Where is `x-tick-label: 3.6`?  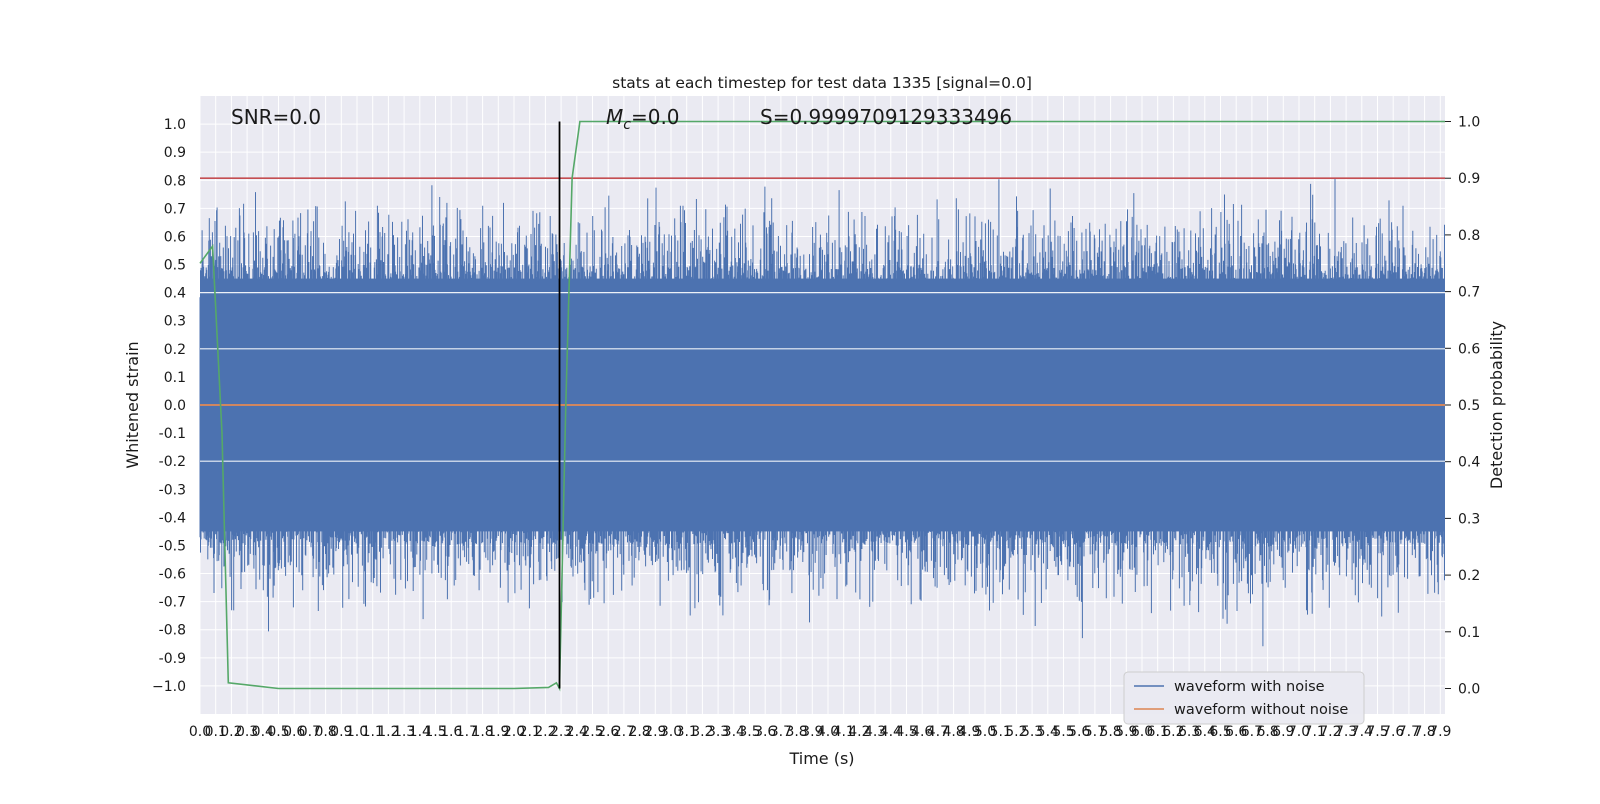
x-tick-label: 3.6 is located at coordinates (765, 732).